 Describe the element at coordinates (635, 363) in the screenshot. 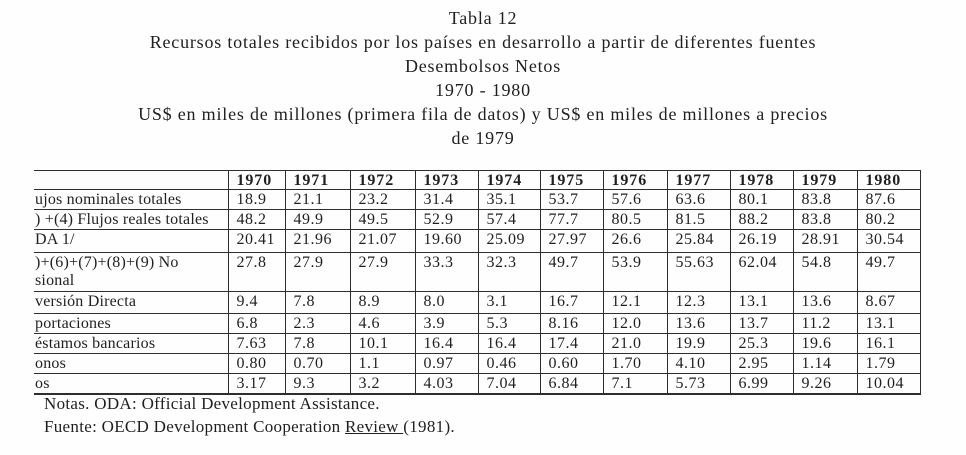

I see `cell-r8-1976: 1.70` at that location.